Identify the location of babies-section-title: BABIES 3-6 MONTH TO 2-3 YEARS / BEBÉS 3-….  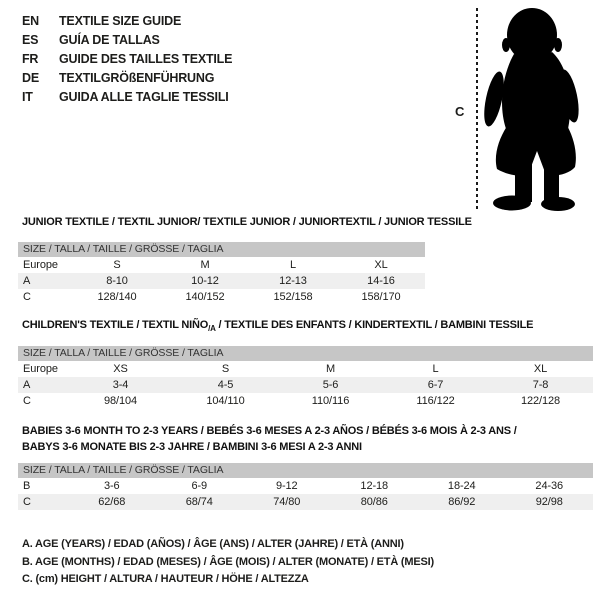
(269, 439).